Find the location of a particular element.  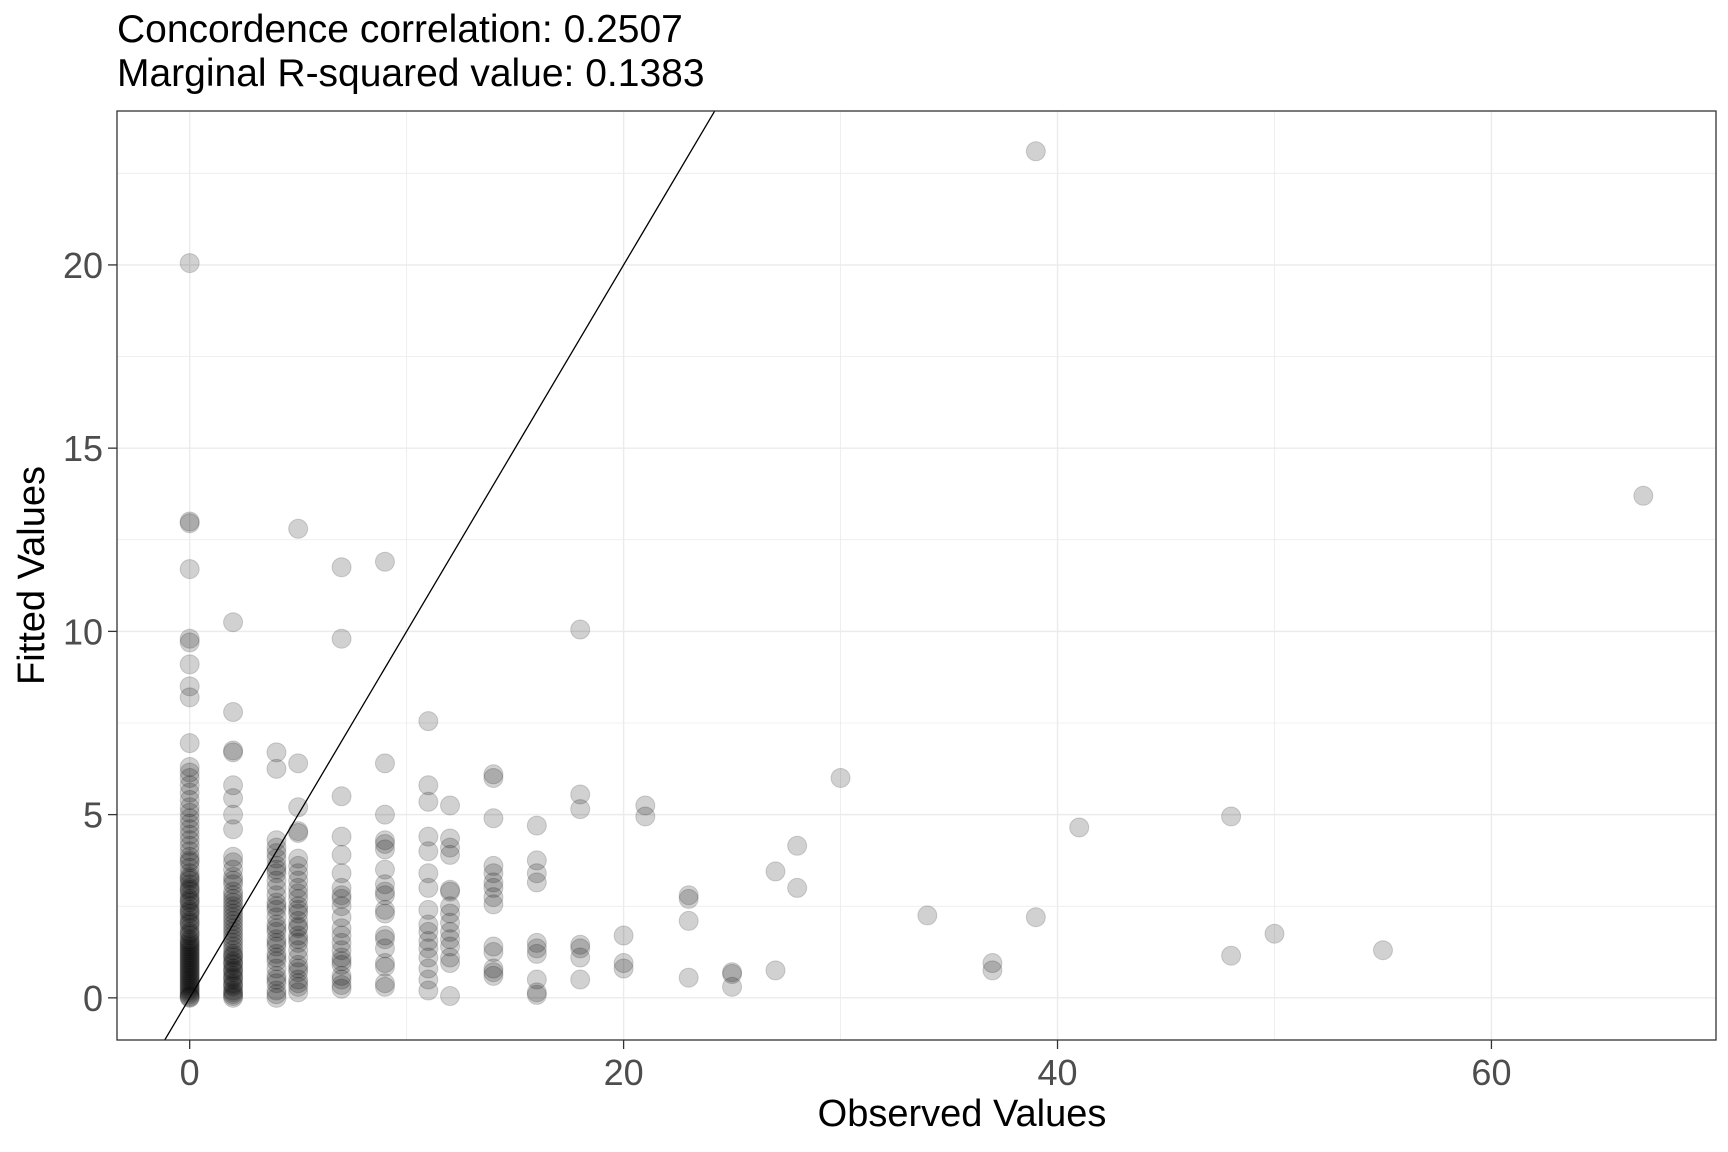

y-tick-label: 10 is located at coordinates (83, 631).